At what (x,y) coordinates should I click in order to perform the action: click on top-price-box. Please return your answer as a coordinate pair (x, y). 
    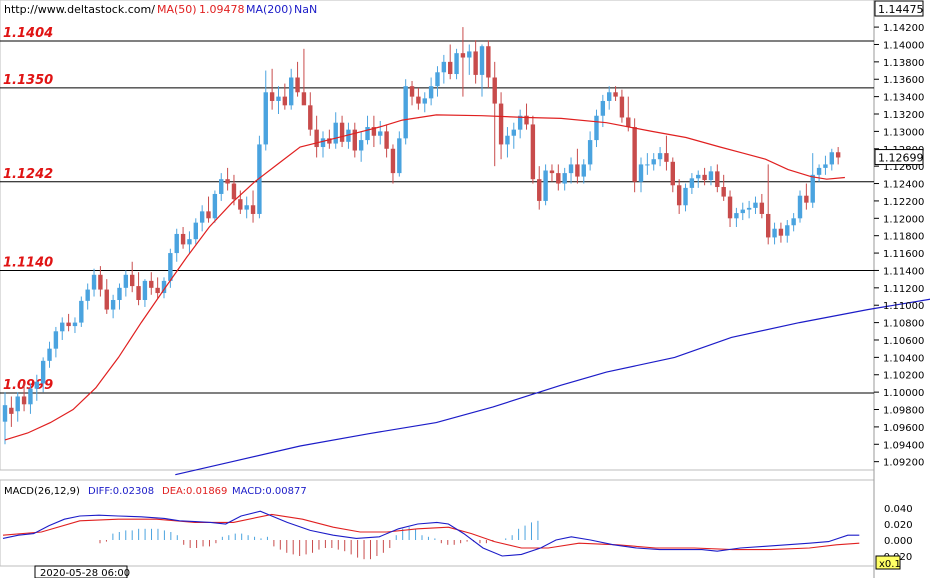
    Looking at the image, I should click on (899, 8).